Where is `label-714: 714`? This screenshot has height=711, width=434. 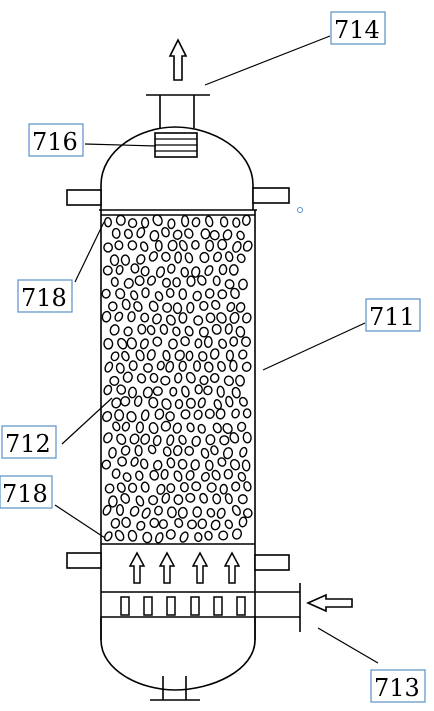
label-714: 714 is located at coordinates (358, 28).